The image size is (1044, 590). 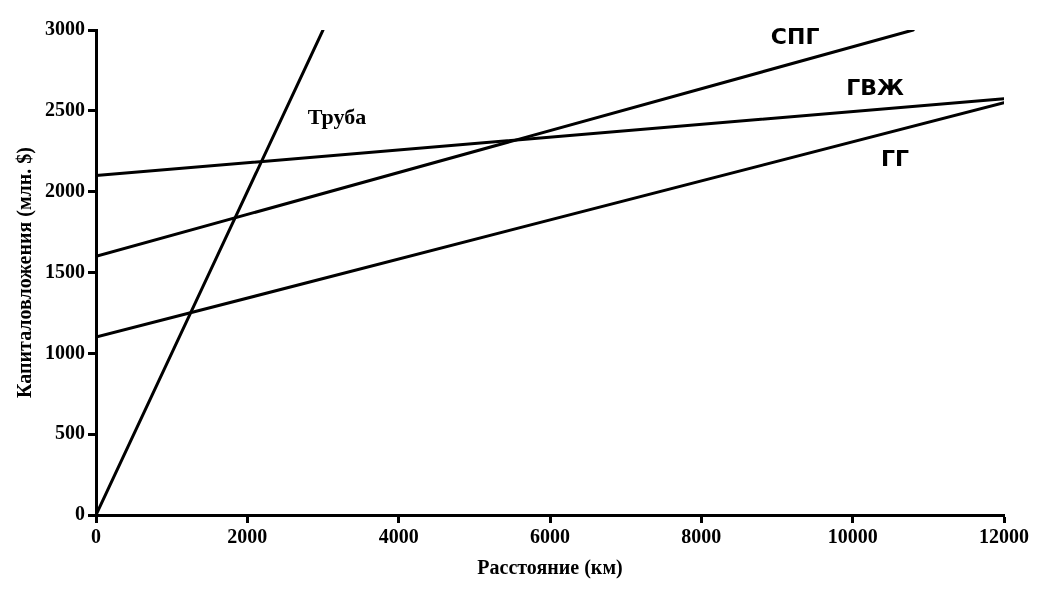 What do you see at coordinates (1004, 536) in the screenshot?
I see `x-tick-label: 12000` at bounding box center [1004, 536].